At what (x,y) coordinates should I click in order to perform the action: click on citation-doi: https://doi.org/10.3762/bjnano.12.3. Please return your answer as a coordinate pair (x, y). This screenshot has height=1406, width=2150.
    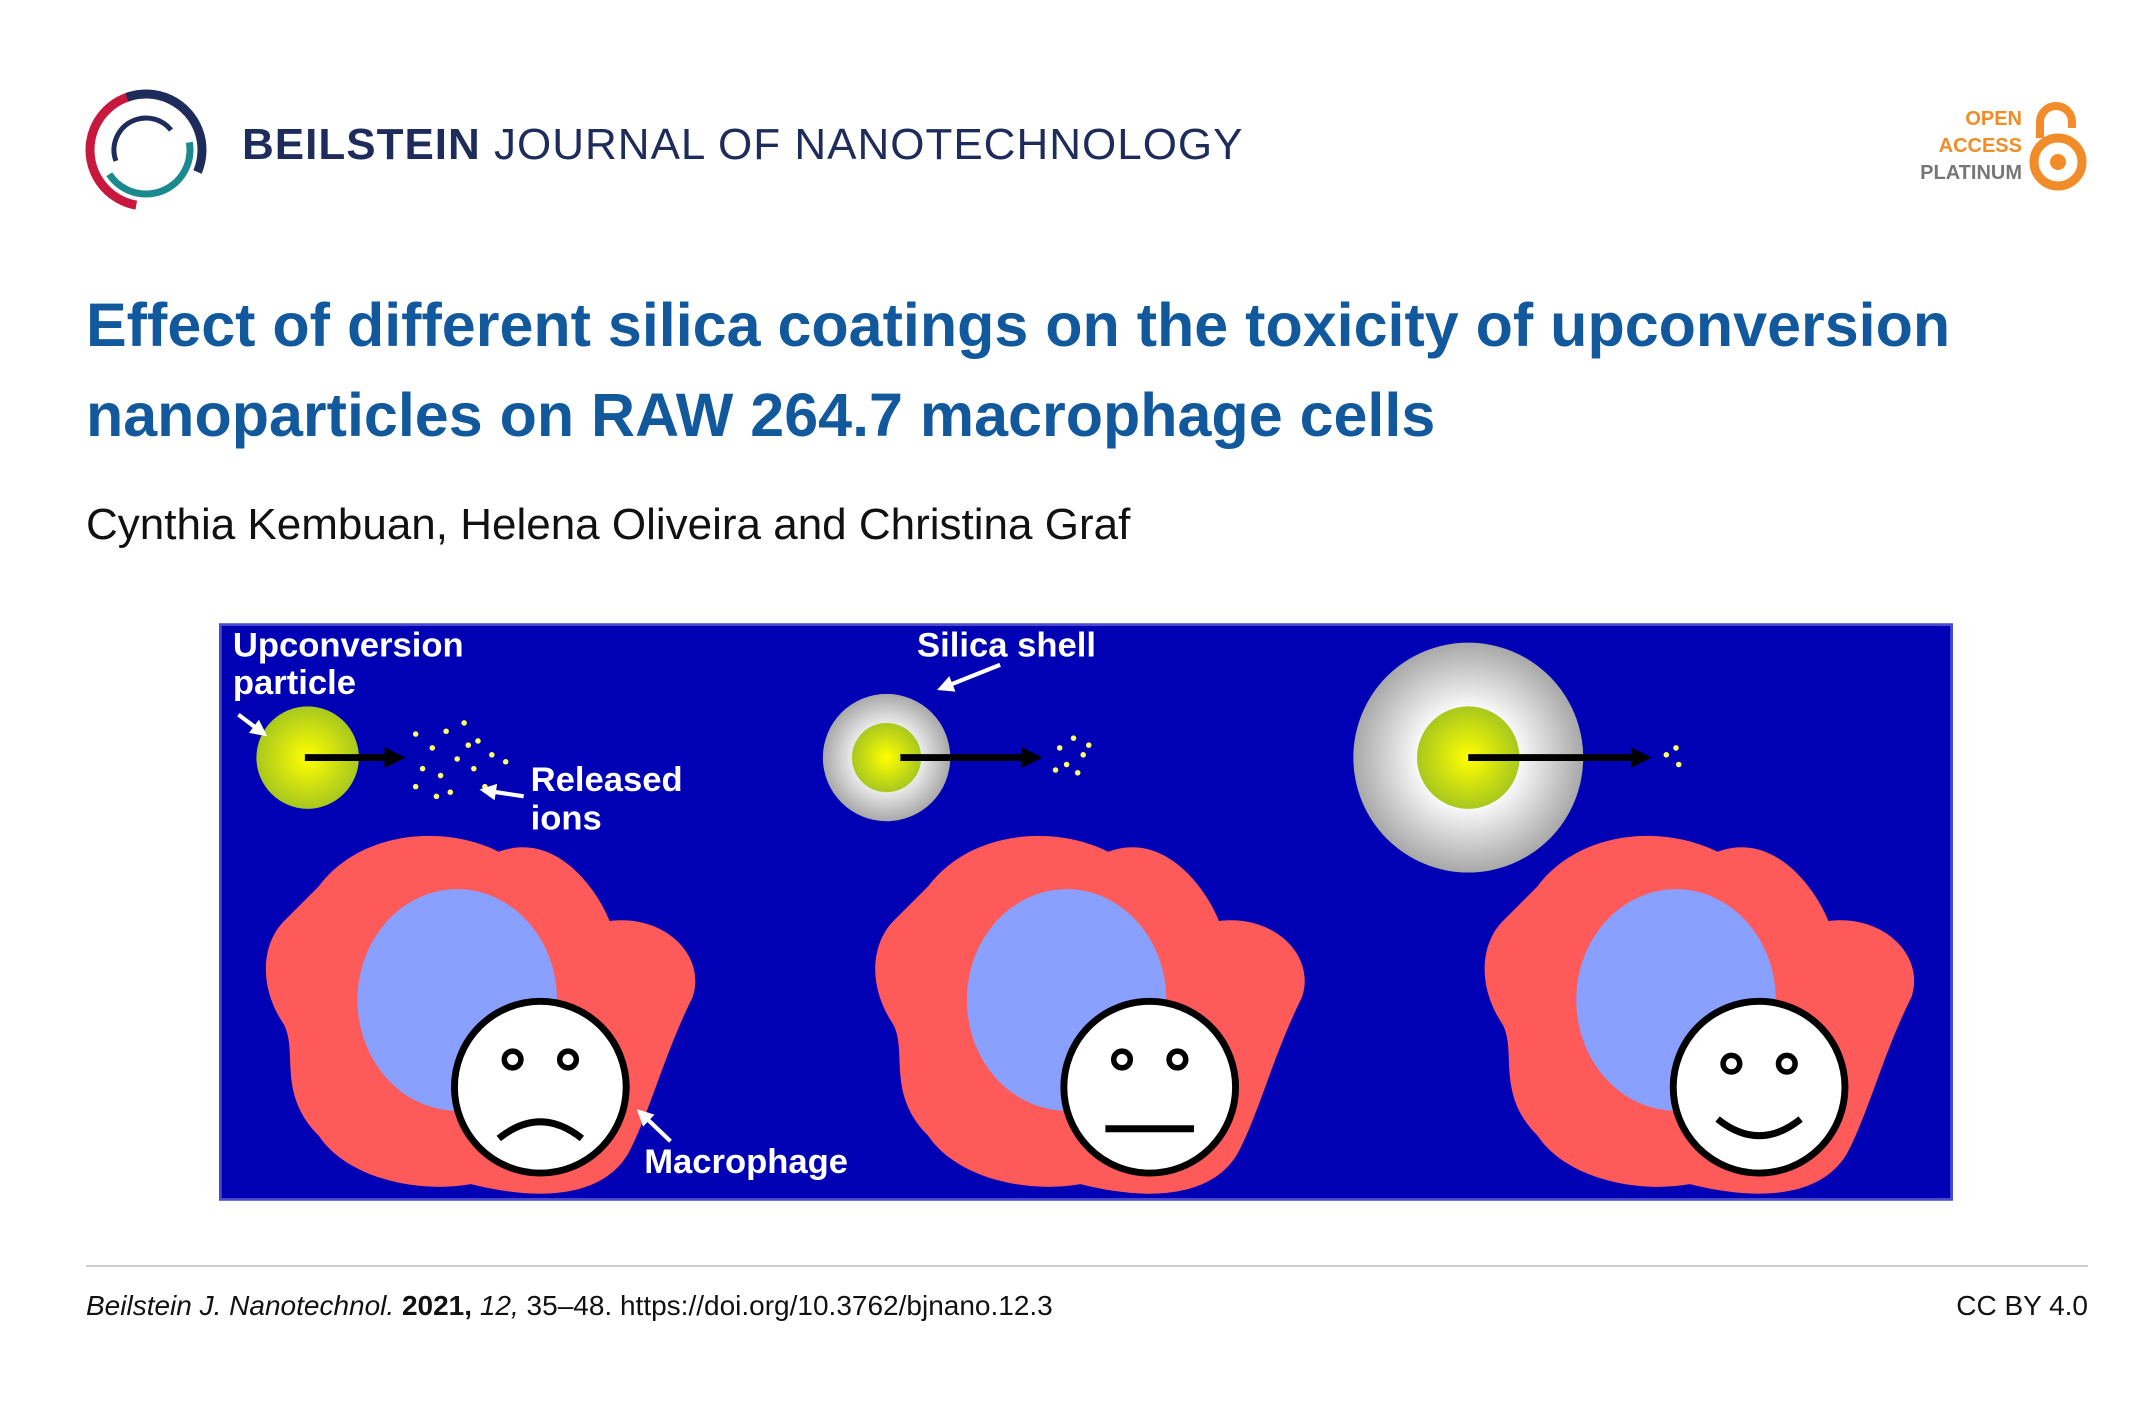
    Looking at the image, I should click on (836, 1305).